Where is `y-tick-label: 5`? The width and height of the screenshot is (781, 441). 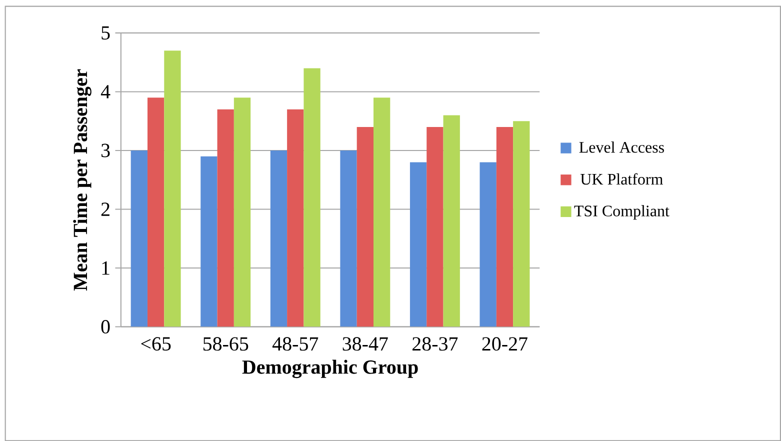
y-tick-label: 5 is located at coordinates (106, 33).